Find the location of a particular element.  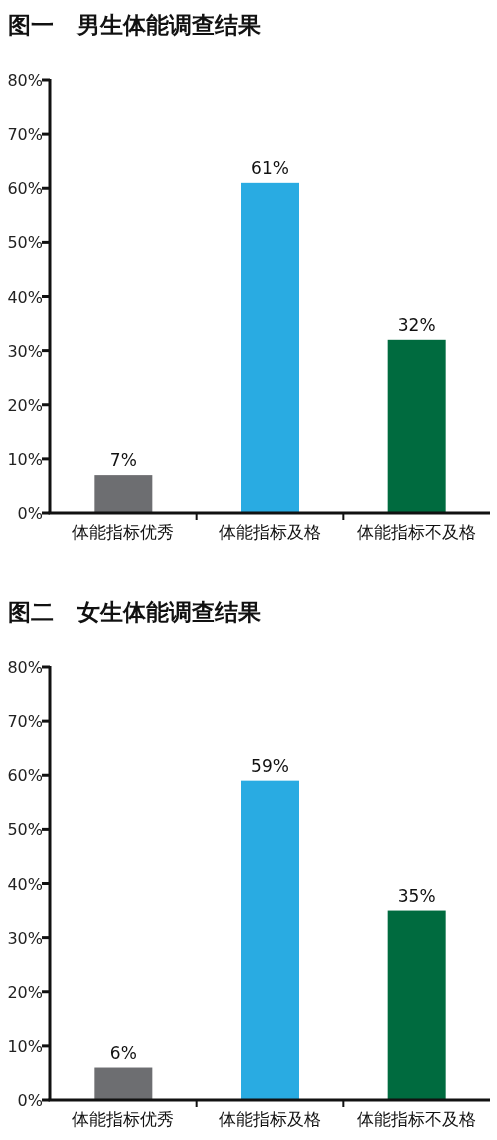

data-label: 6% is located at coordinates (123, 1052).